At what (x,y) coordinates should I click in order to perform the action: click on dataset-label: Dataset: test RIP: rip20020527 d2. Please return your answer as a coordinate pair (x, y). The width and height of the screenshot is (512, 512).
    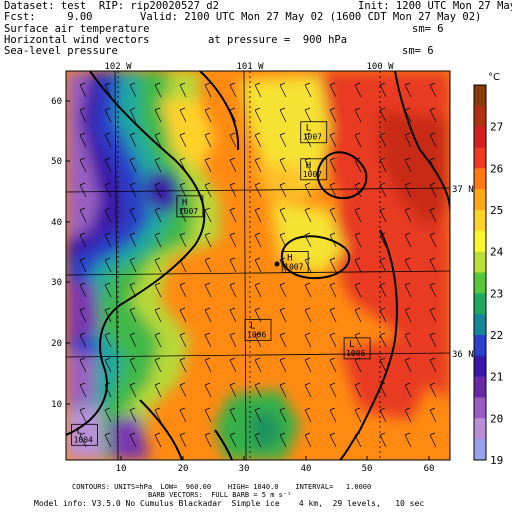
    Looking at the image, I should click on (111, 6).